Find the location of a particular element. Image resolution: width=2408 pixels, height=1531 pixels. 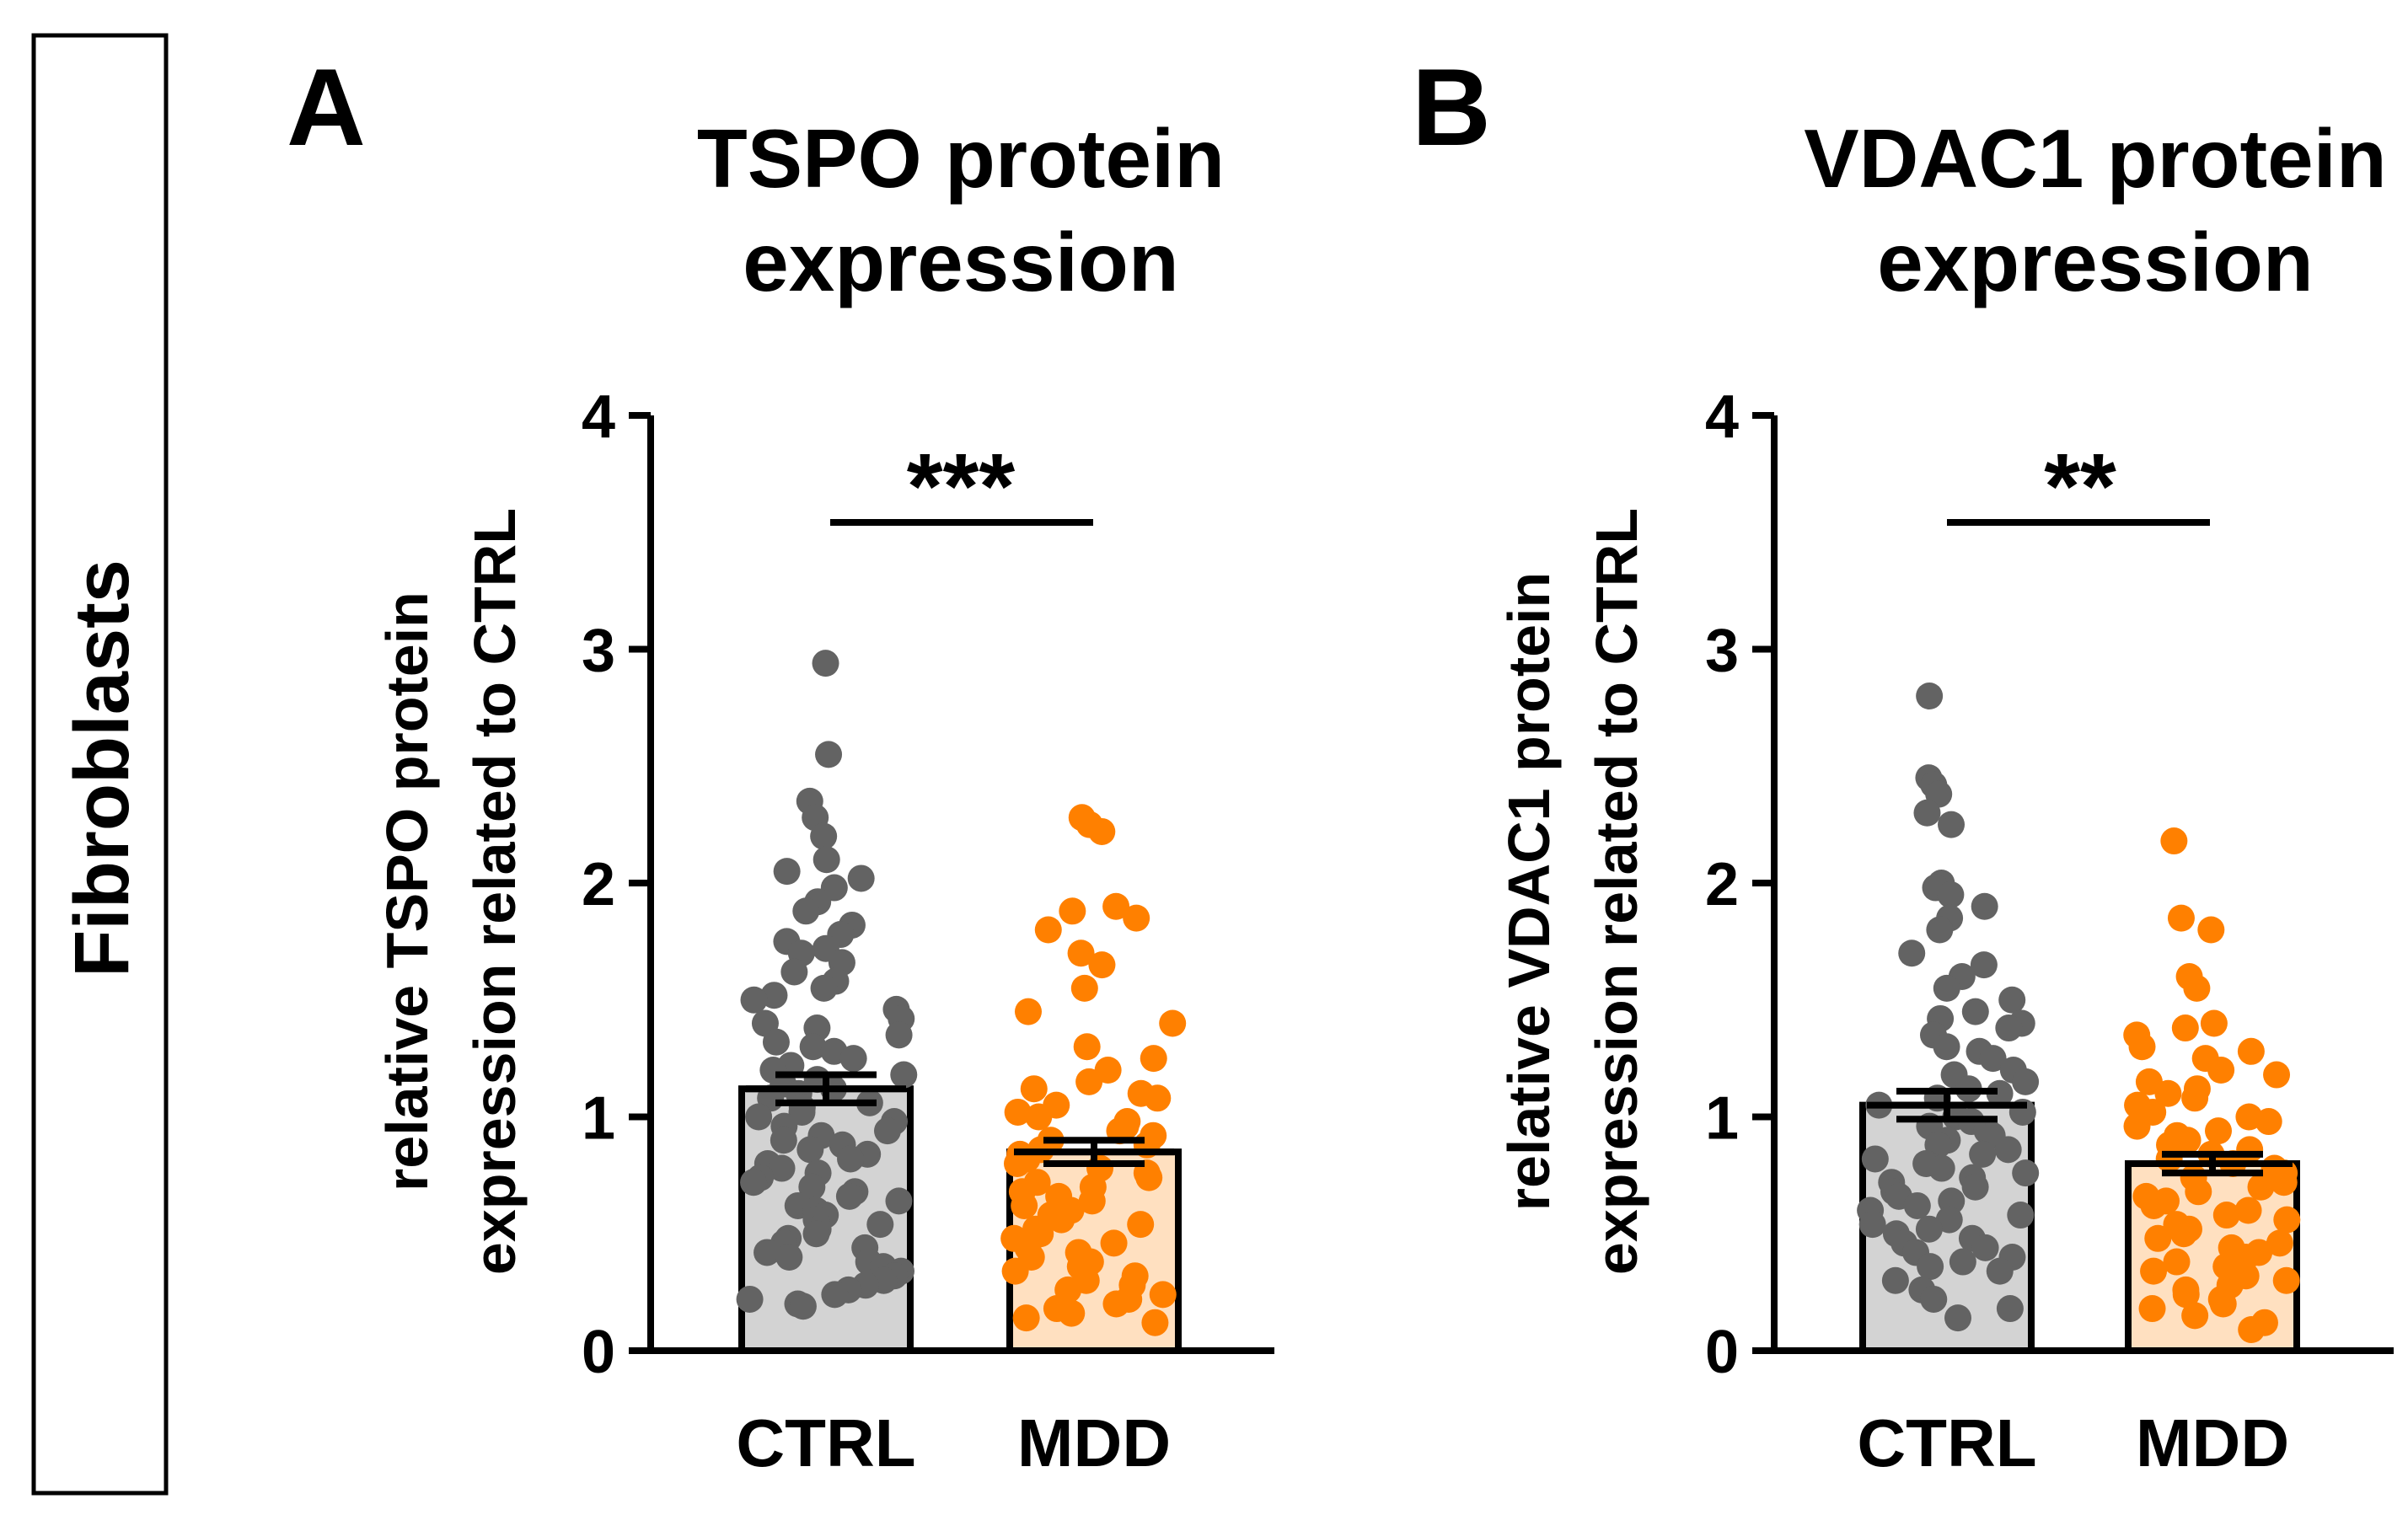

panel-b-category-label-ctrl: CTRL is located at coordinates (1946, 1442).